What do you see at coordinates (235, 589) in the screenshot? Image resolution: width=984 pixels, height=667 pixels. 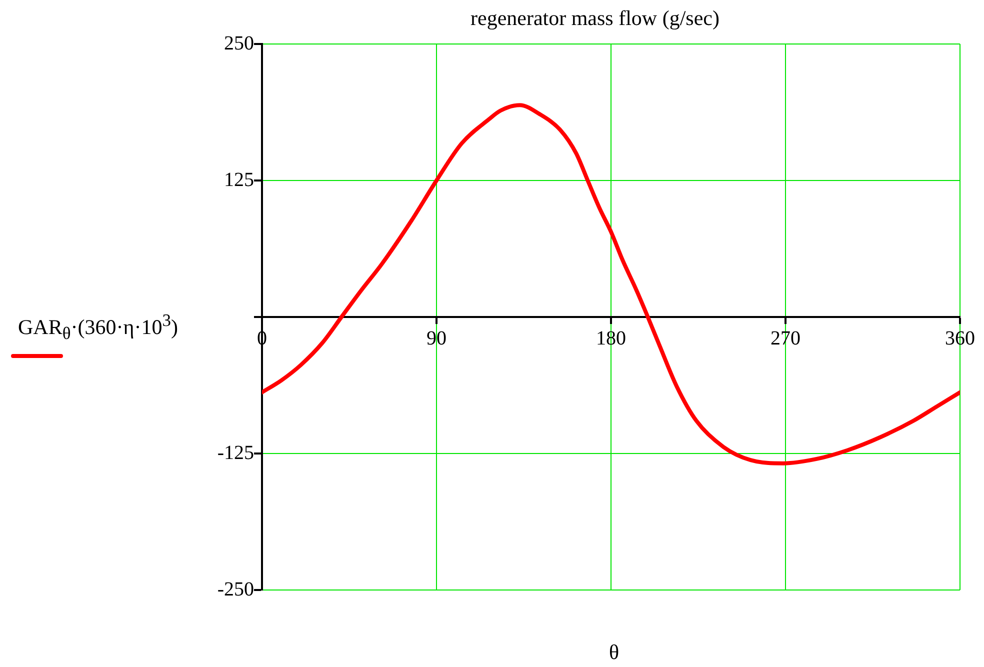 I see `y-tick-label: -250` at bounding box center [235, 589].